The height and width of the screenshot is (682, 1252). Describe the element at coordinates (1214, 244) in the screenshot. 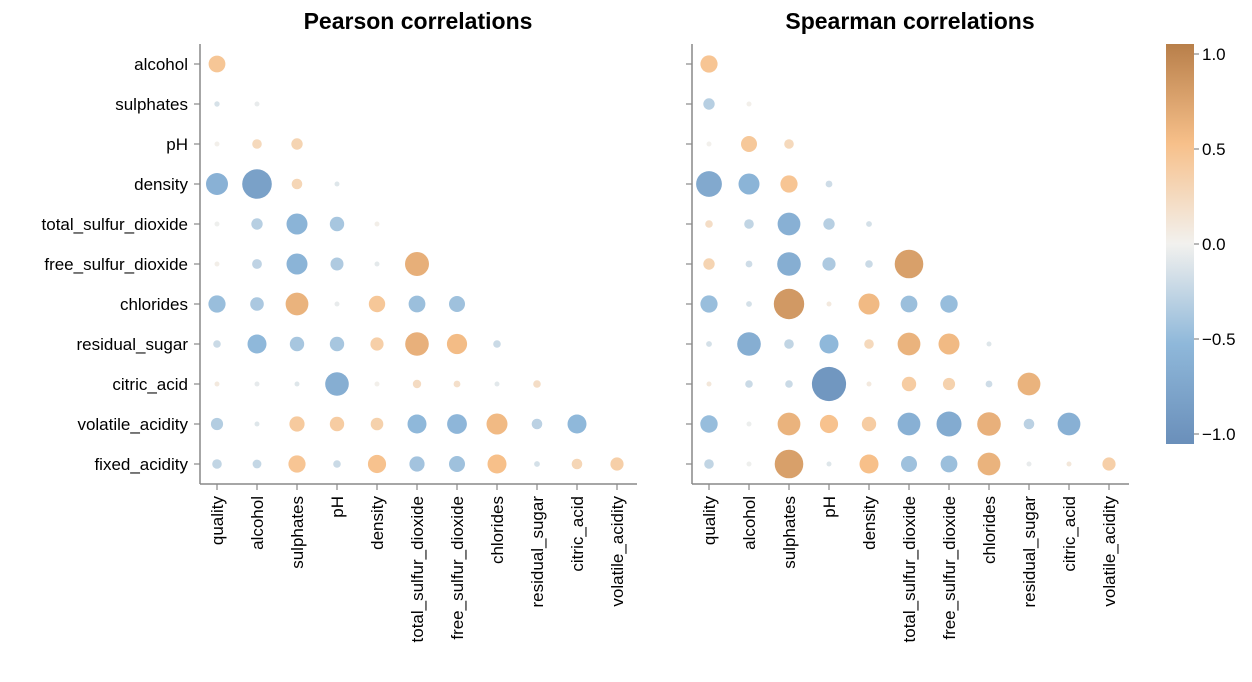

I see `legend-tick-label: 0.0` at that location.